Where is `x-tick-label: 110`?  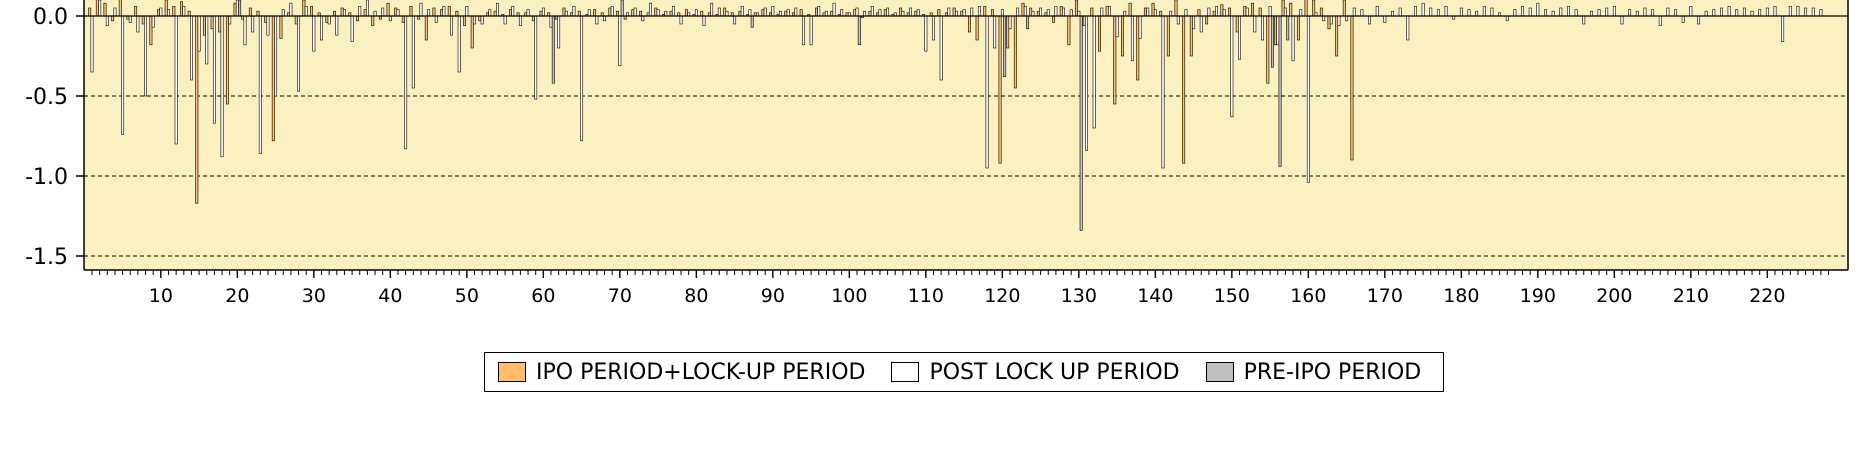 x-tick-label: 110 is located at coordinates (926, 296).